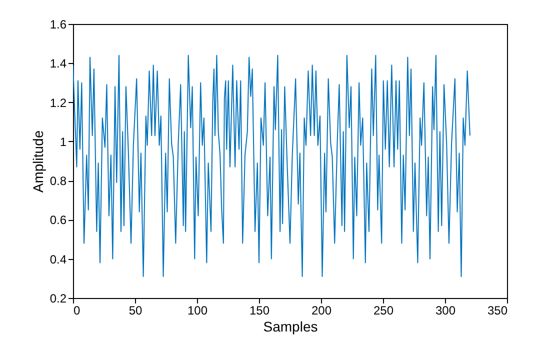 The height and width of the screenshot is (337, 560). Describe the element at coordinates (58, 299) in the screenshot. I see `y-tick-label: 0.2` at that location.